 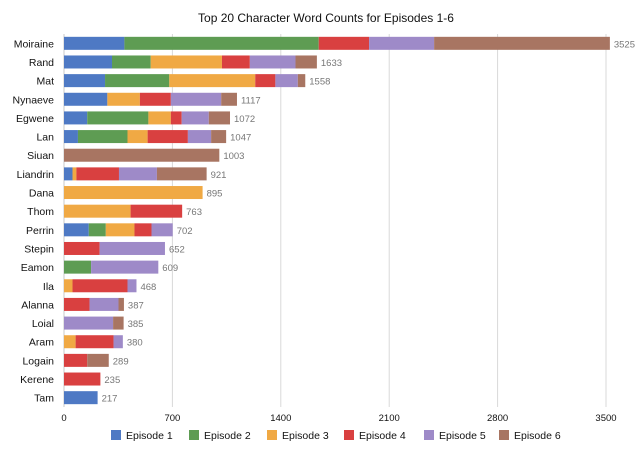 I want to click on total-label: 652, so click(x=177, y=249).